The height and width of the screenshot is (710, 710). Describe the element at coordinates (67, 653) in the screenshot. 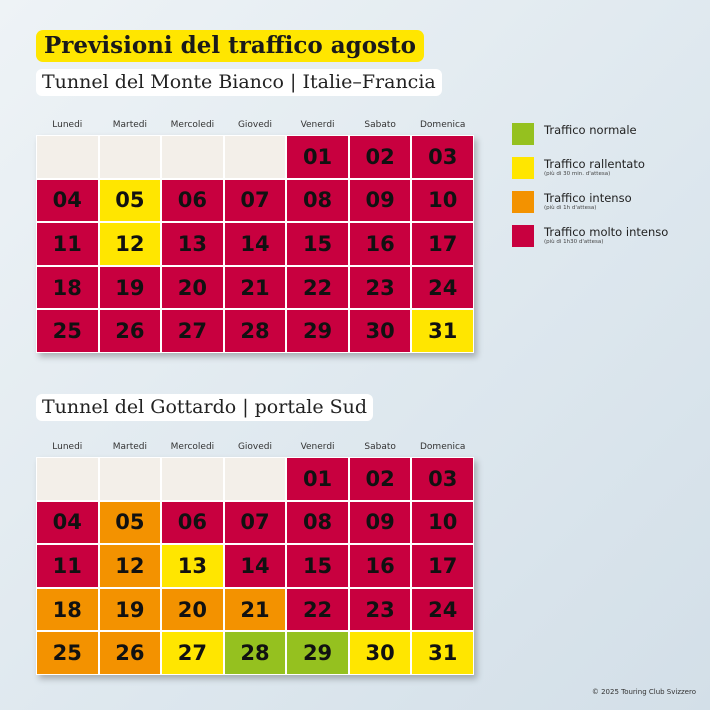

I see `day-cell-orange: 25` at that location.